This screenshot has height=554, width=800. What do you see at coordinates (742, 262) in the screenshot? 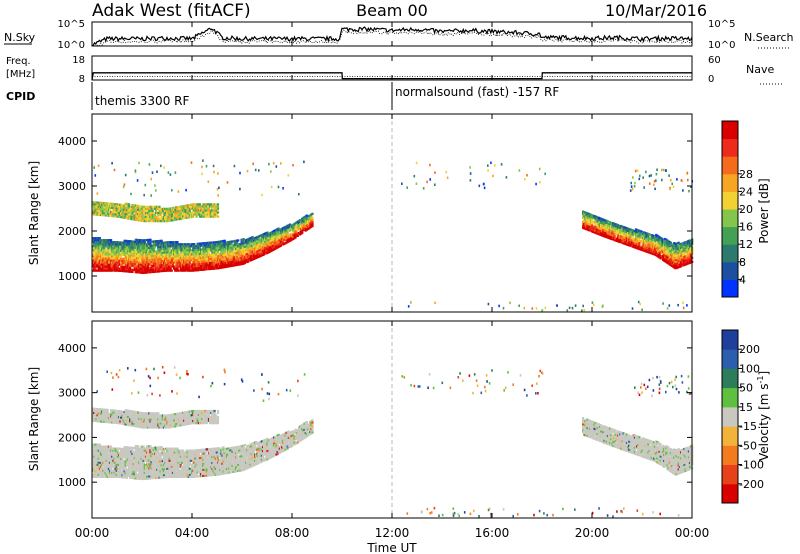
I see `power-scale-tick-label: 8` at bounding box center [742, 262].